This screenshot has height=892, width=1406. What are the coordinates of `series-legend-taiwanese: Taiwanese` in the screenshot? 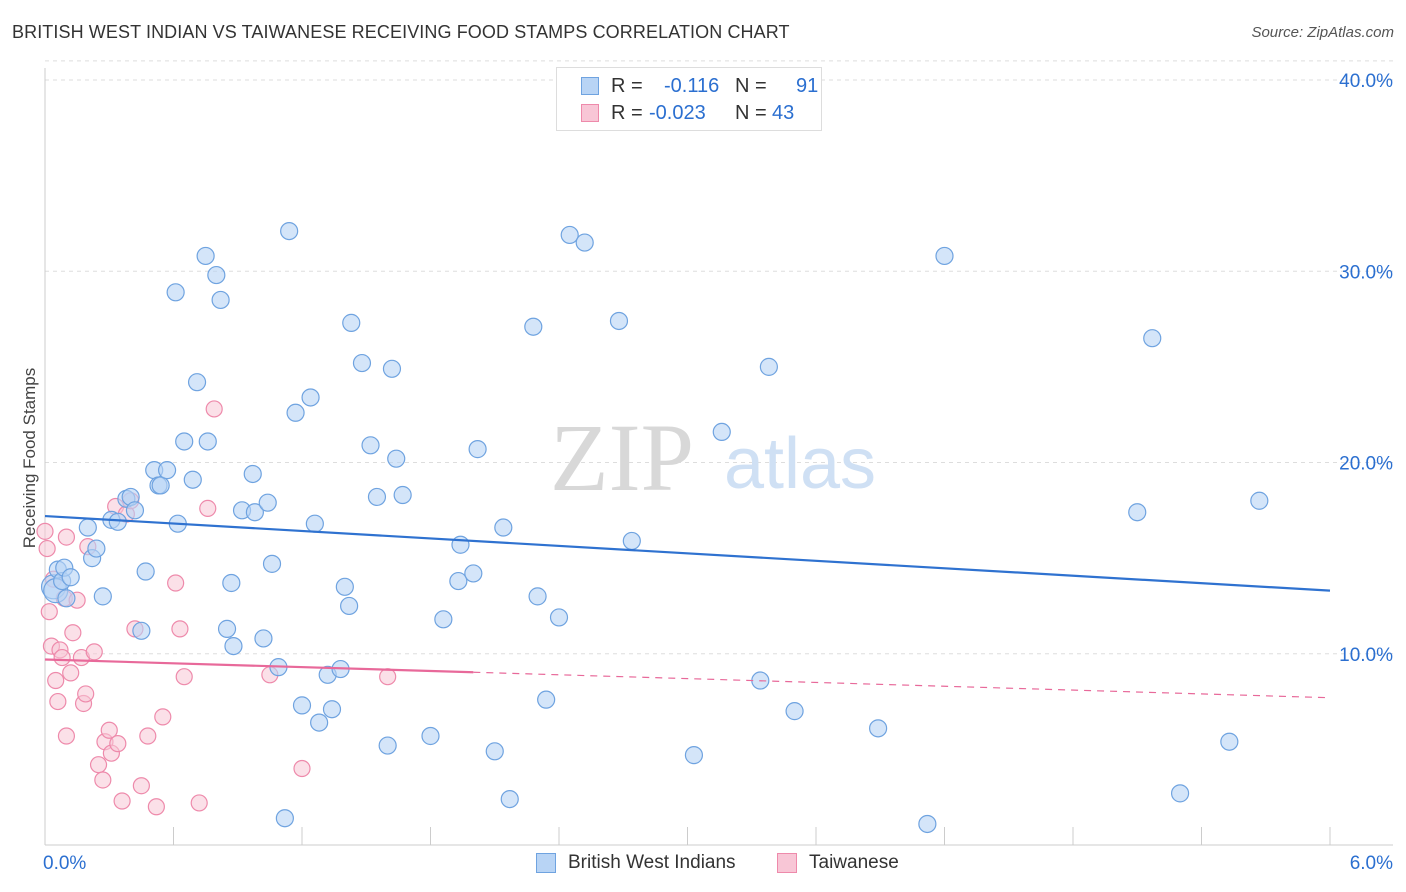 It's located at (847, 864).